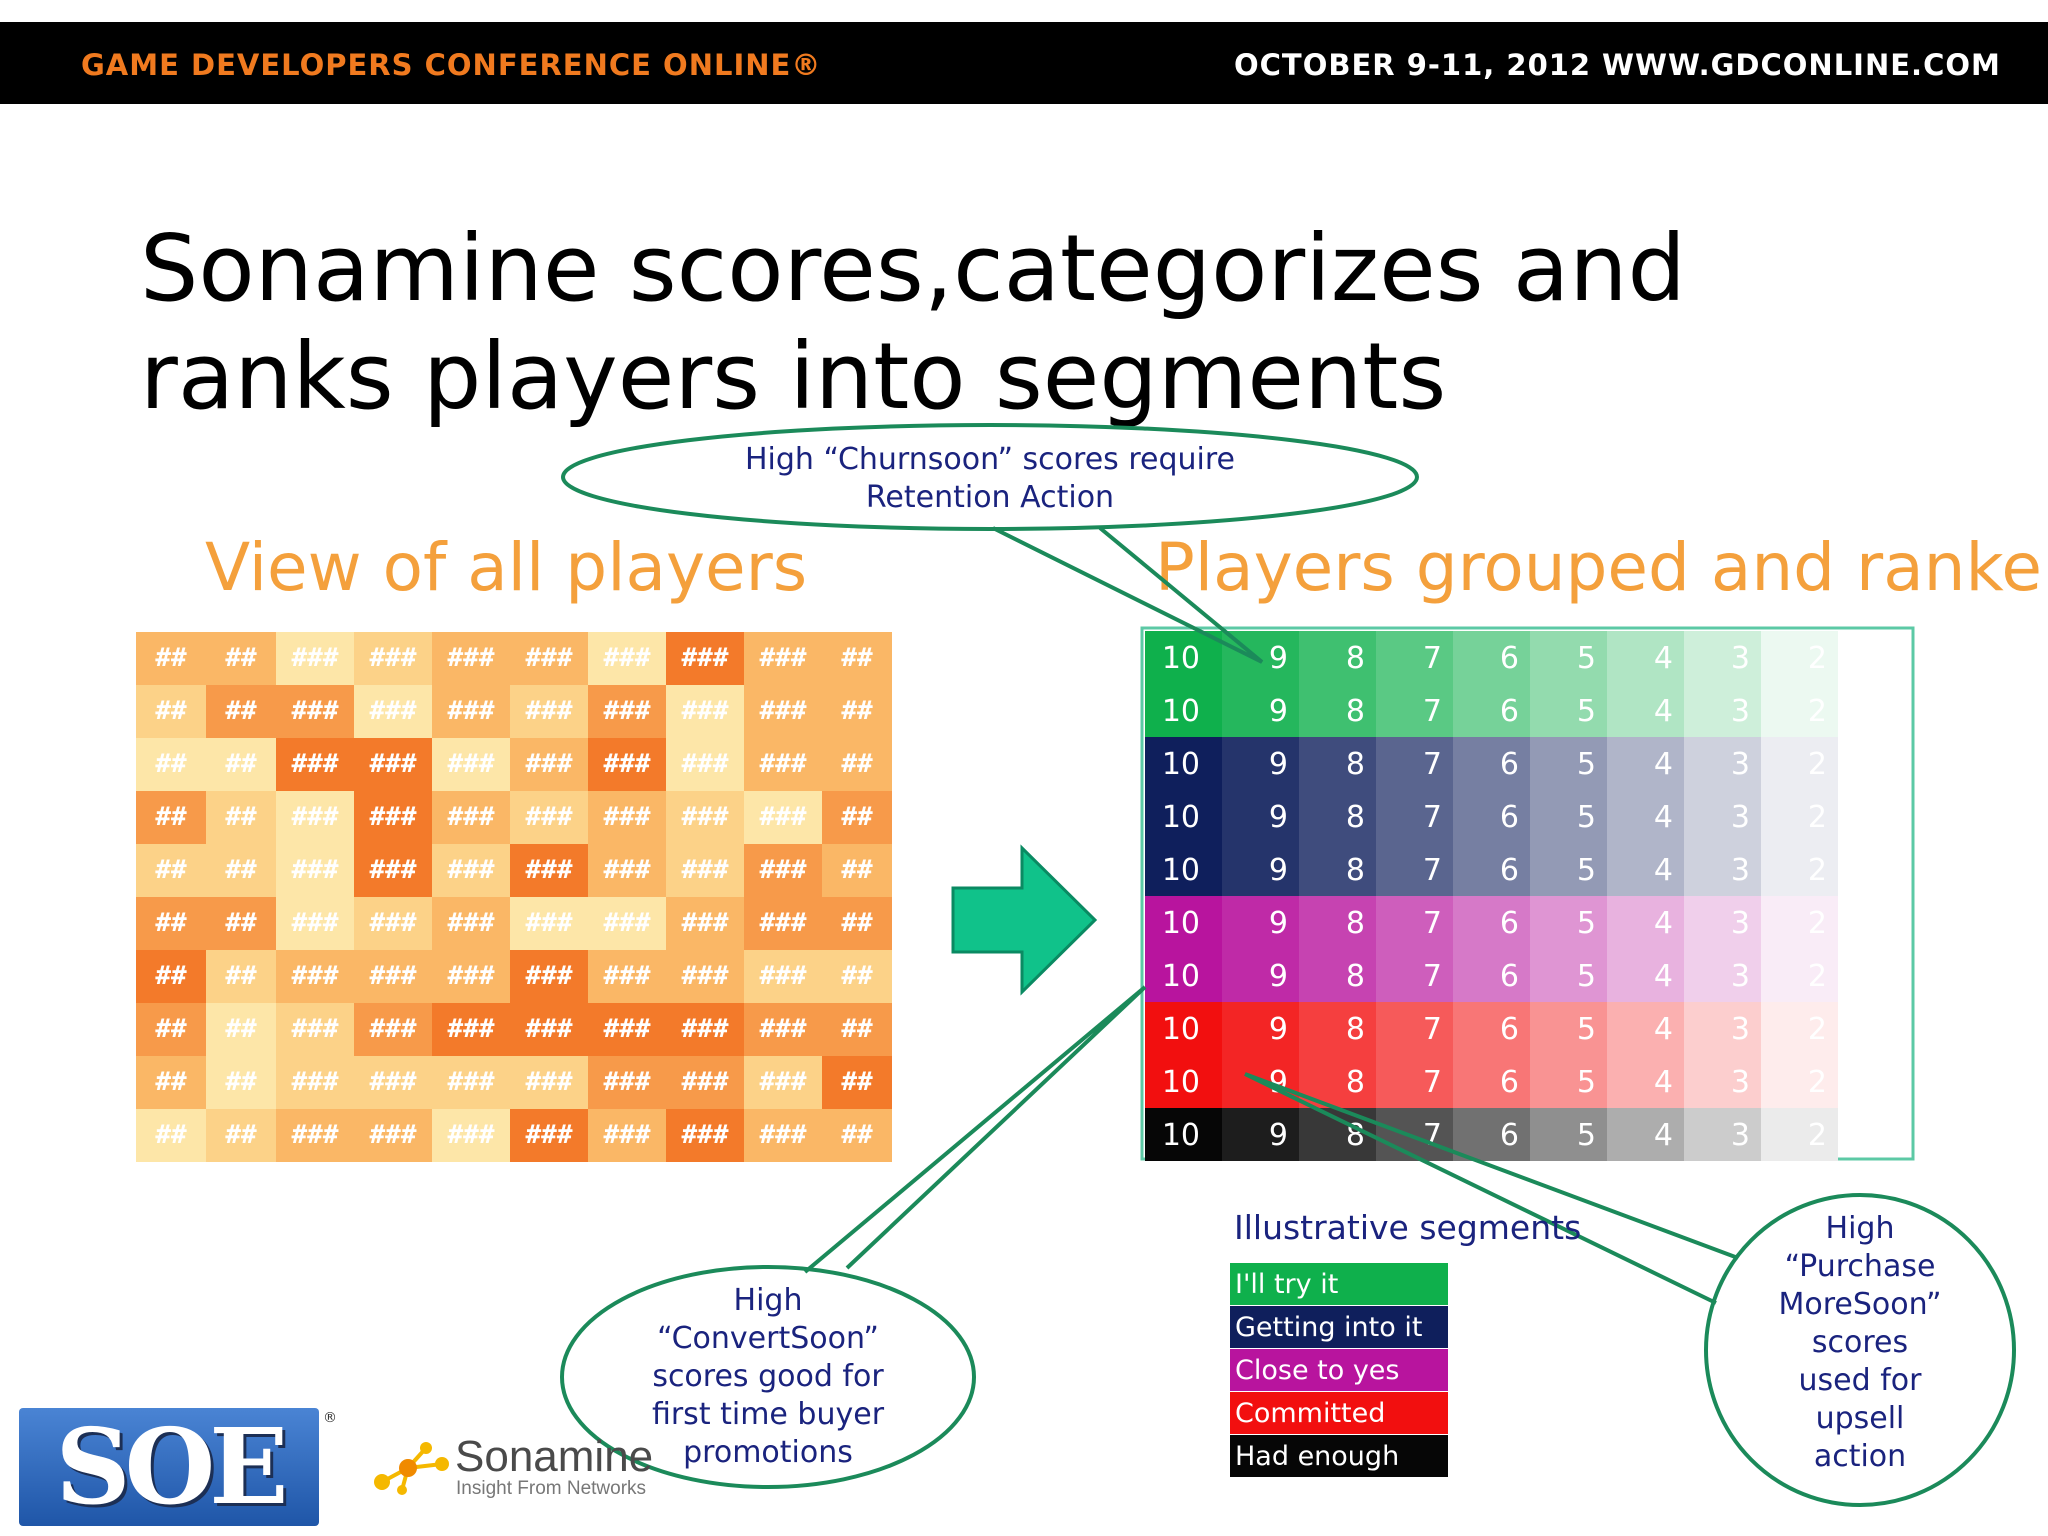 The image size is (2048, 1536). I want to click on slide-title-line-2: ranks players into segments, so click(793, 376).